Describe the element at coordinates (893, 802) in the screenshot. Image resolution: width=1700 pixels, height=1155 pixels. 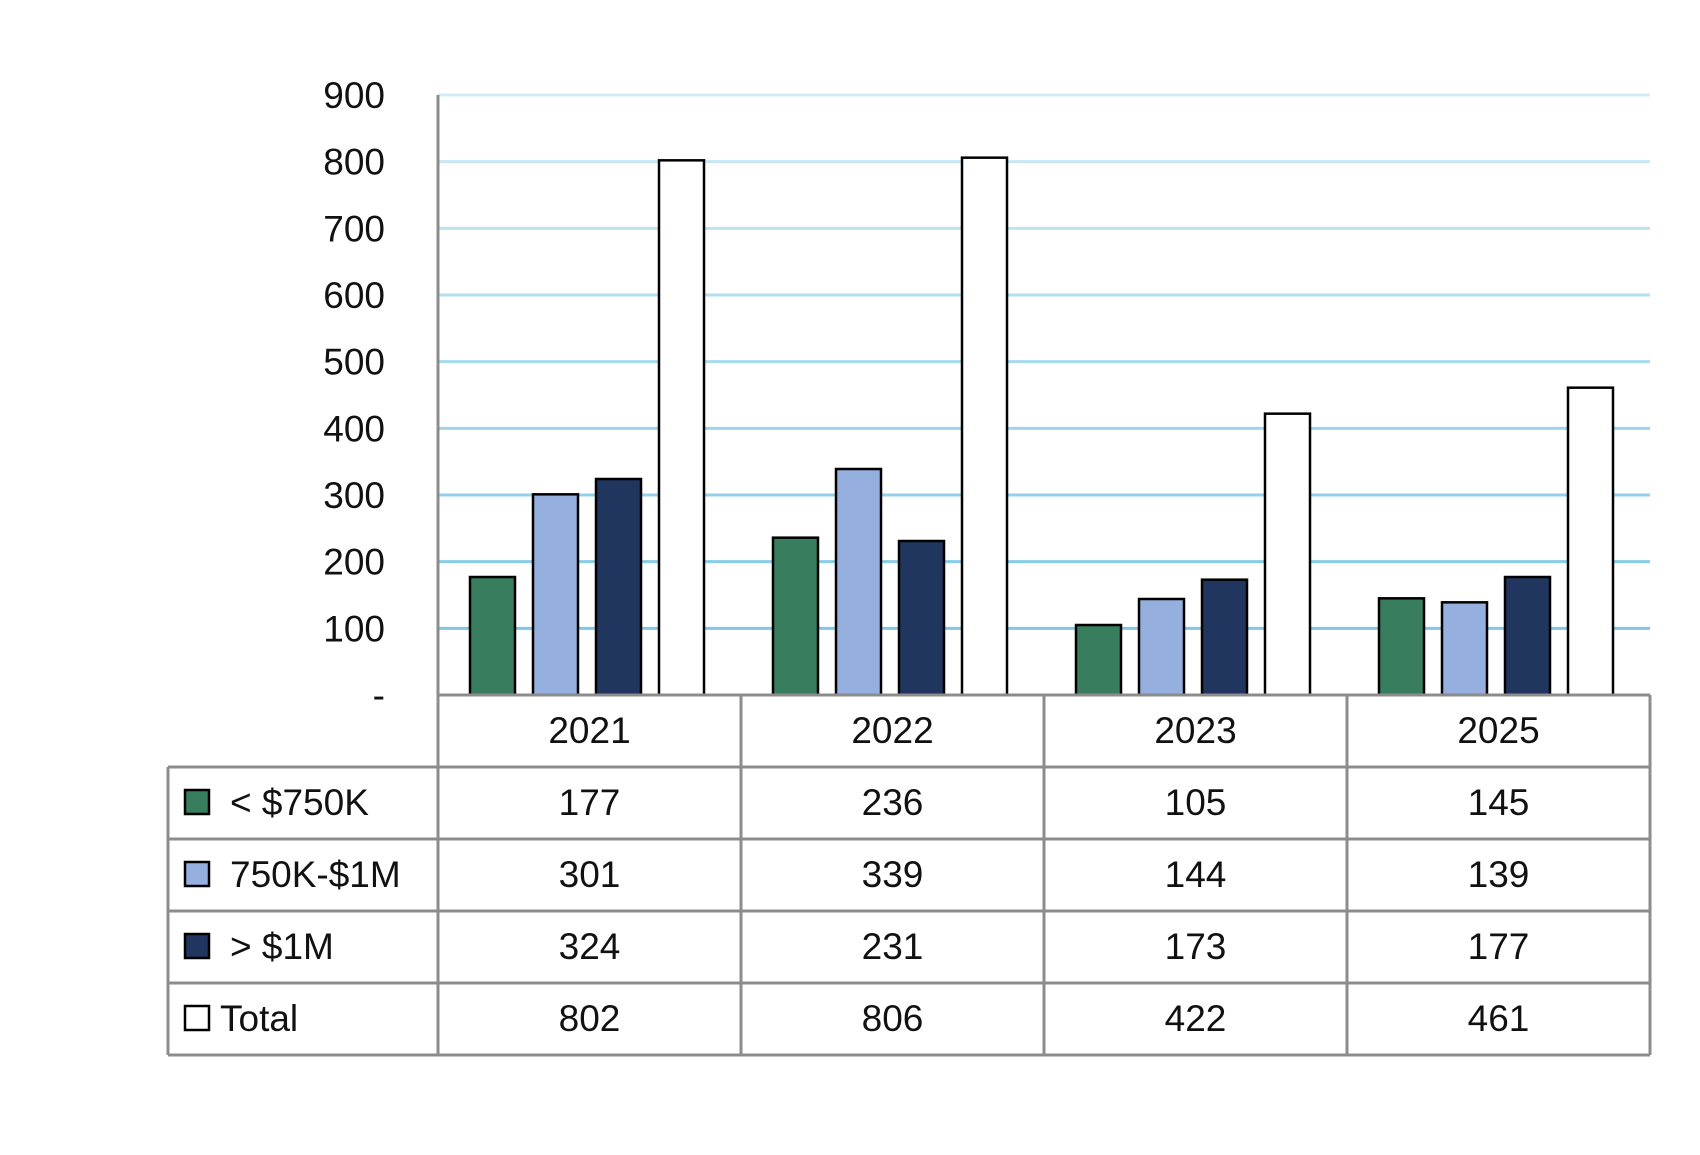
I see `data-label: 236` at that location.